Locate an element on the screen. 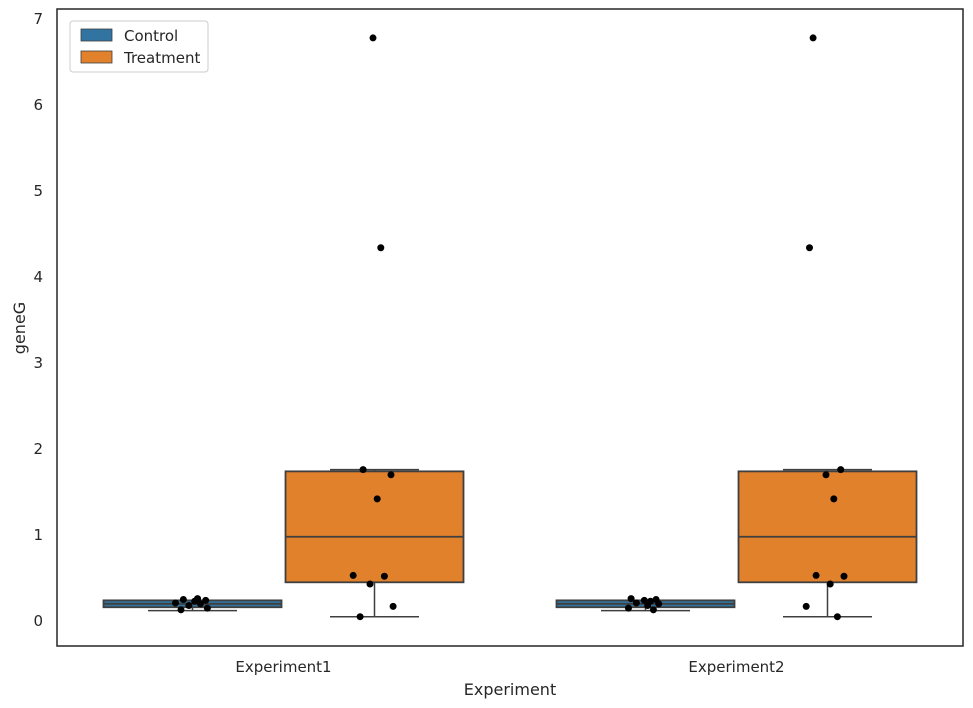  box-experiment1-treatment is located at coordinates (374, 543).